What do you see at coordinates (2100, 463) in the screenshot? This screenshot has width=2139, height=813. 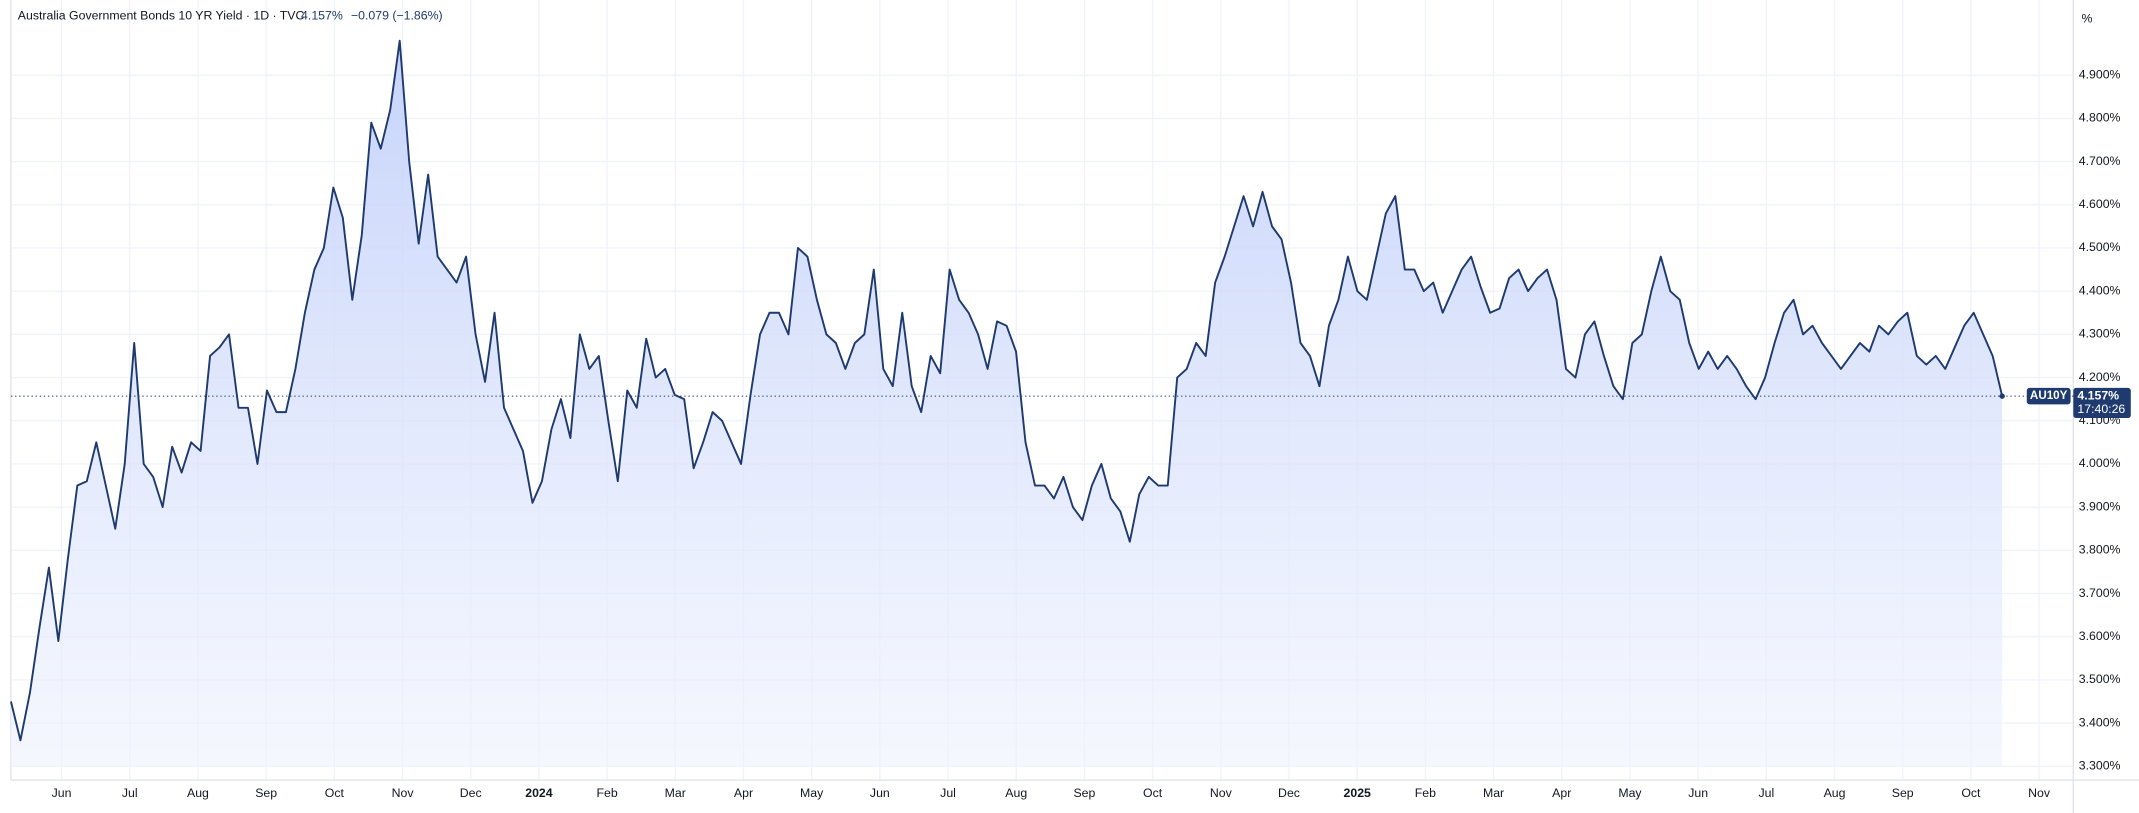 I see `y-tick-label: 4.000%` at bounding box center [2100, 463].